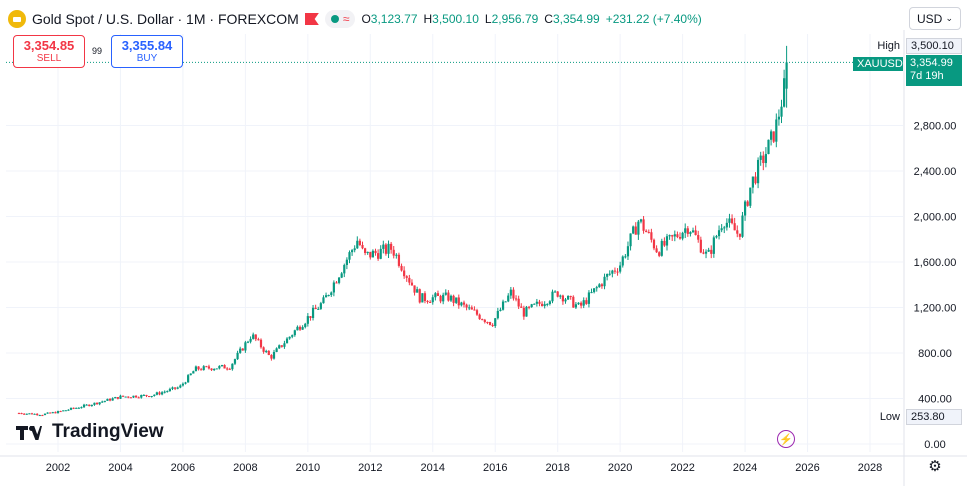 This screenshot has width=967, height=486. I want to click on flag-icon, so click(311, 19).